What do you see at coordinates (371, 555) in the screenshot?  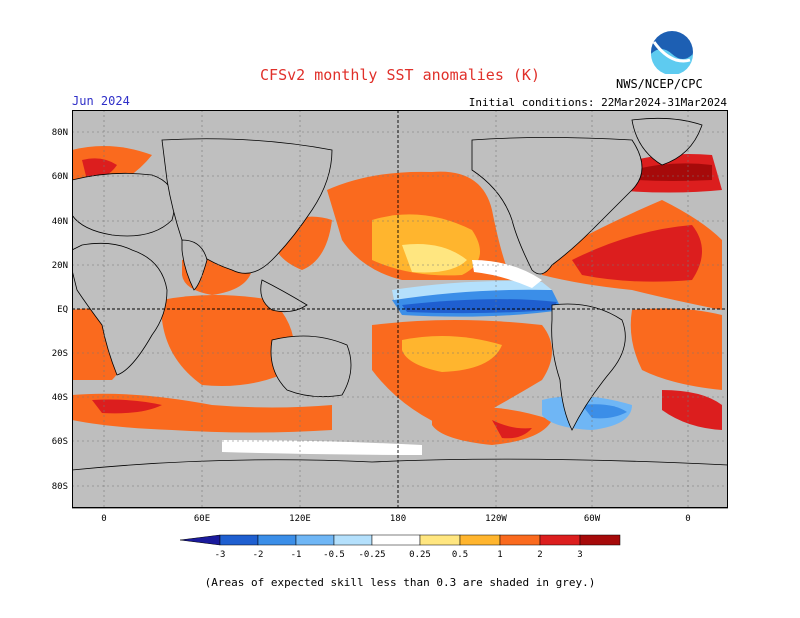 I see `colorbar-label-neg0-25: -0.25` at bounding box center [371, 555].